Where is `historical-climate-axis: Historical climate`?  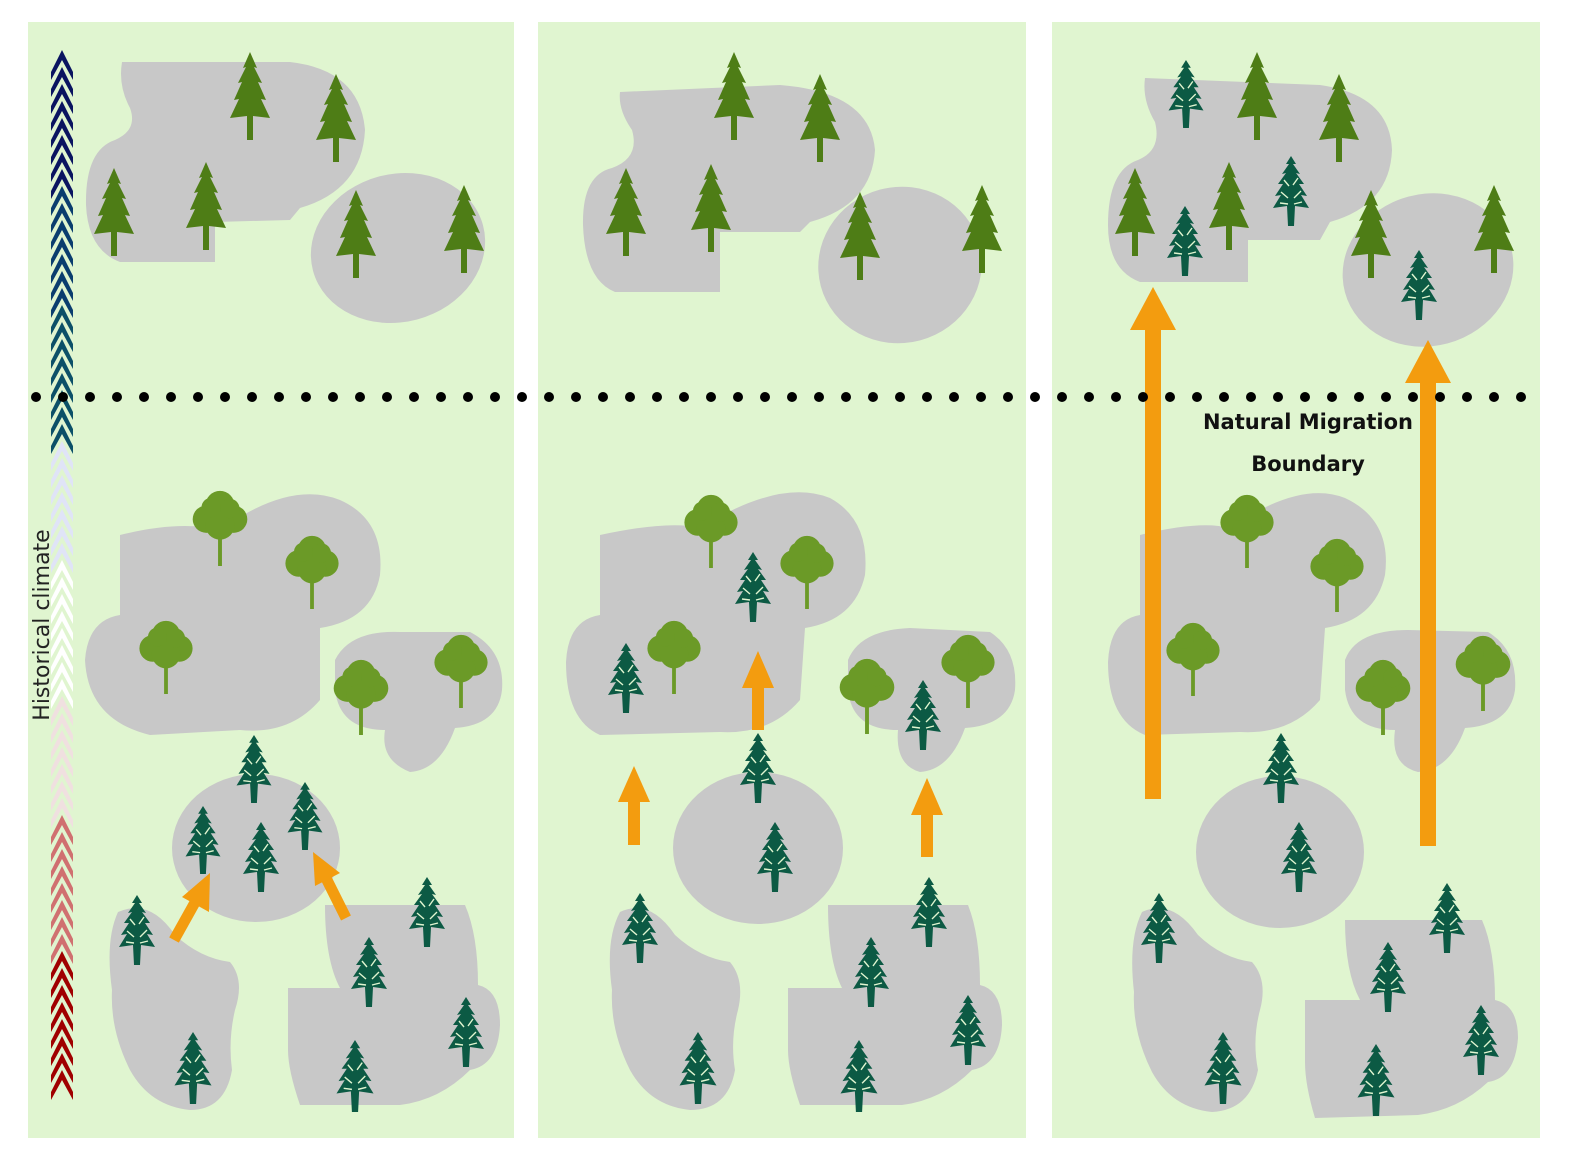
historical-climate-axis: Historical climate is located at coordinates (51, 575).